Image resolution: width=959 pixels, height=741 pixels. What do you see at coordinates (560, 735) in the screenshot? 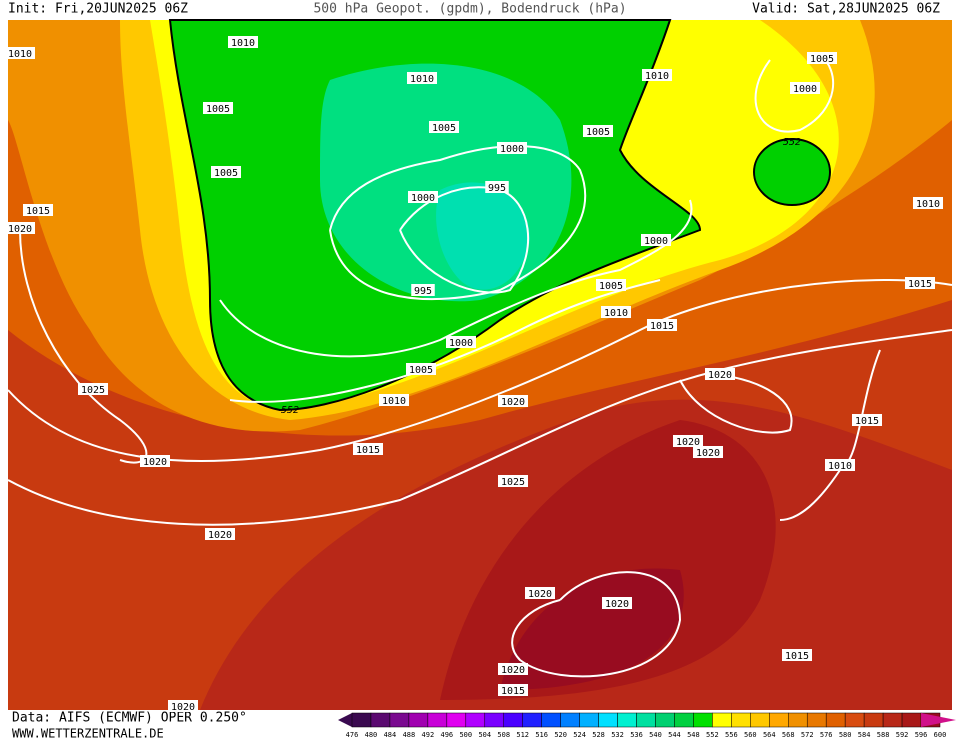
I see `colorbar-label: 520` at bounding box center [560, 735].